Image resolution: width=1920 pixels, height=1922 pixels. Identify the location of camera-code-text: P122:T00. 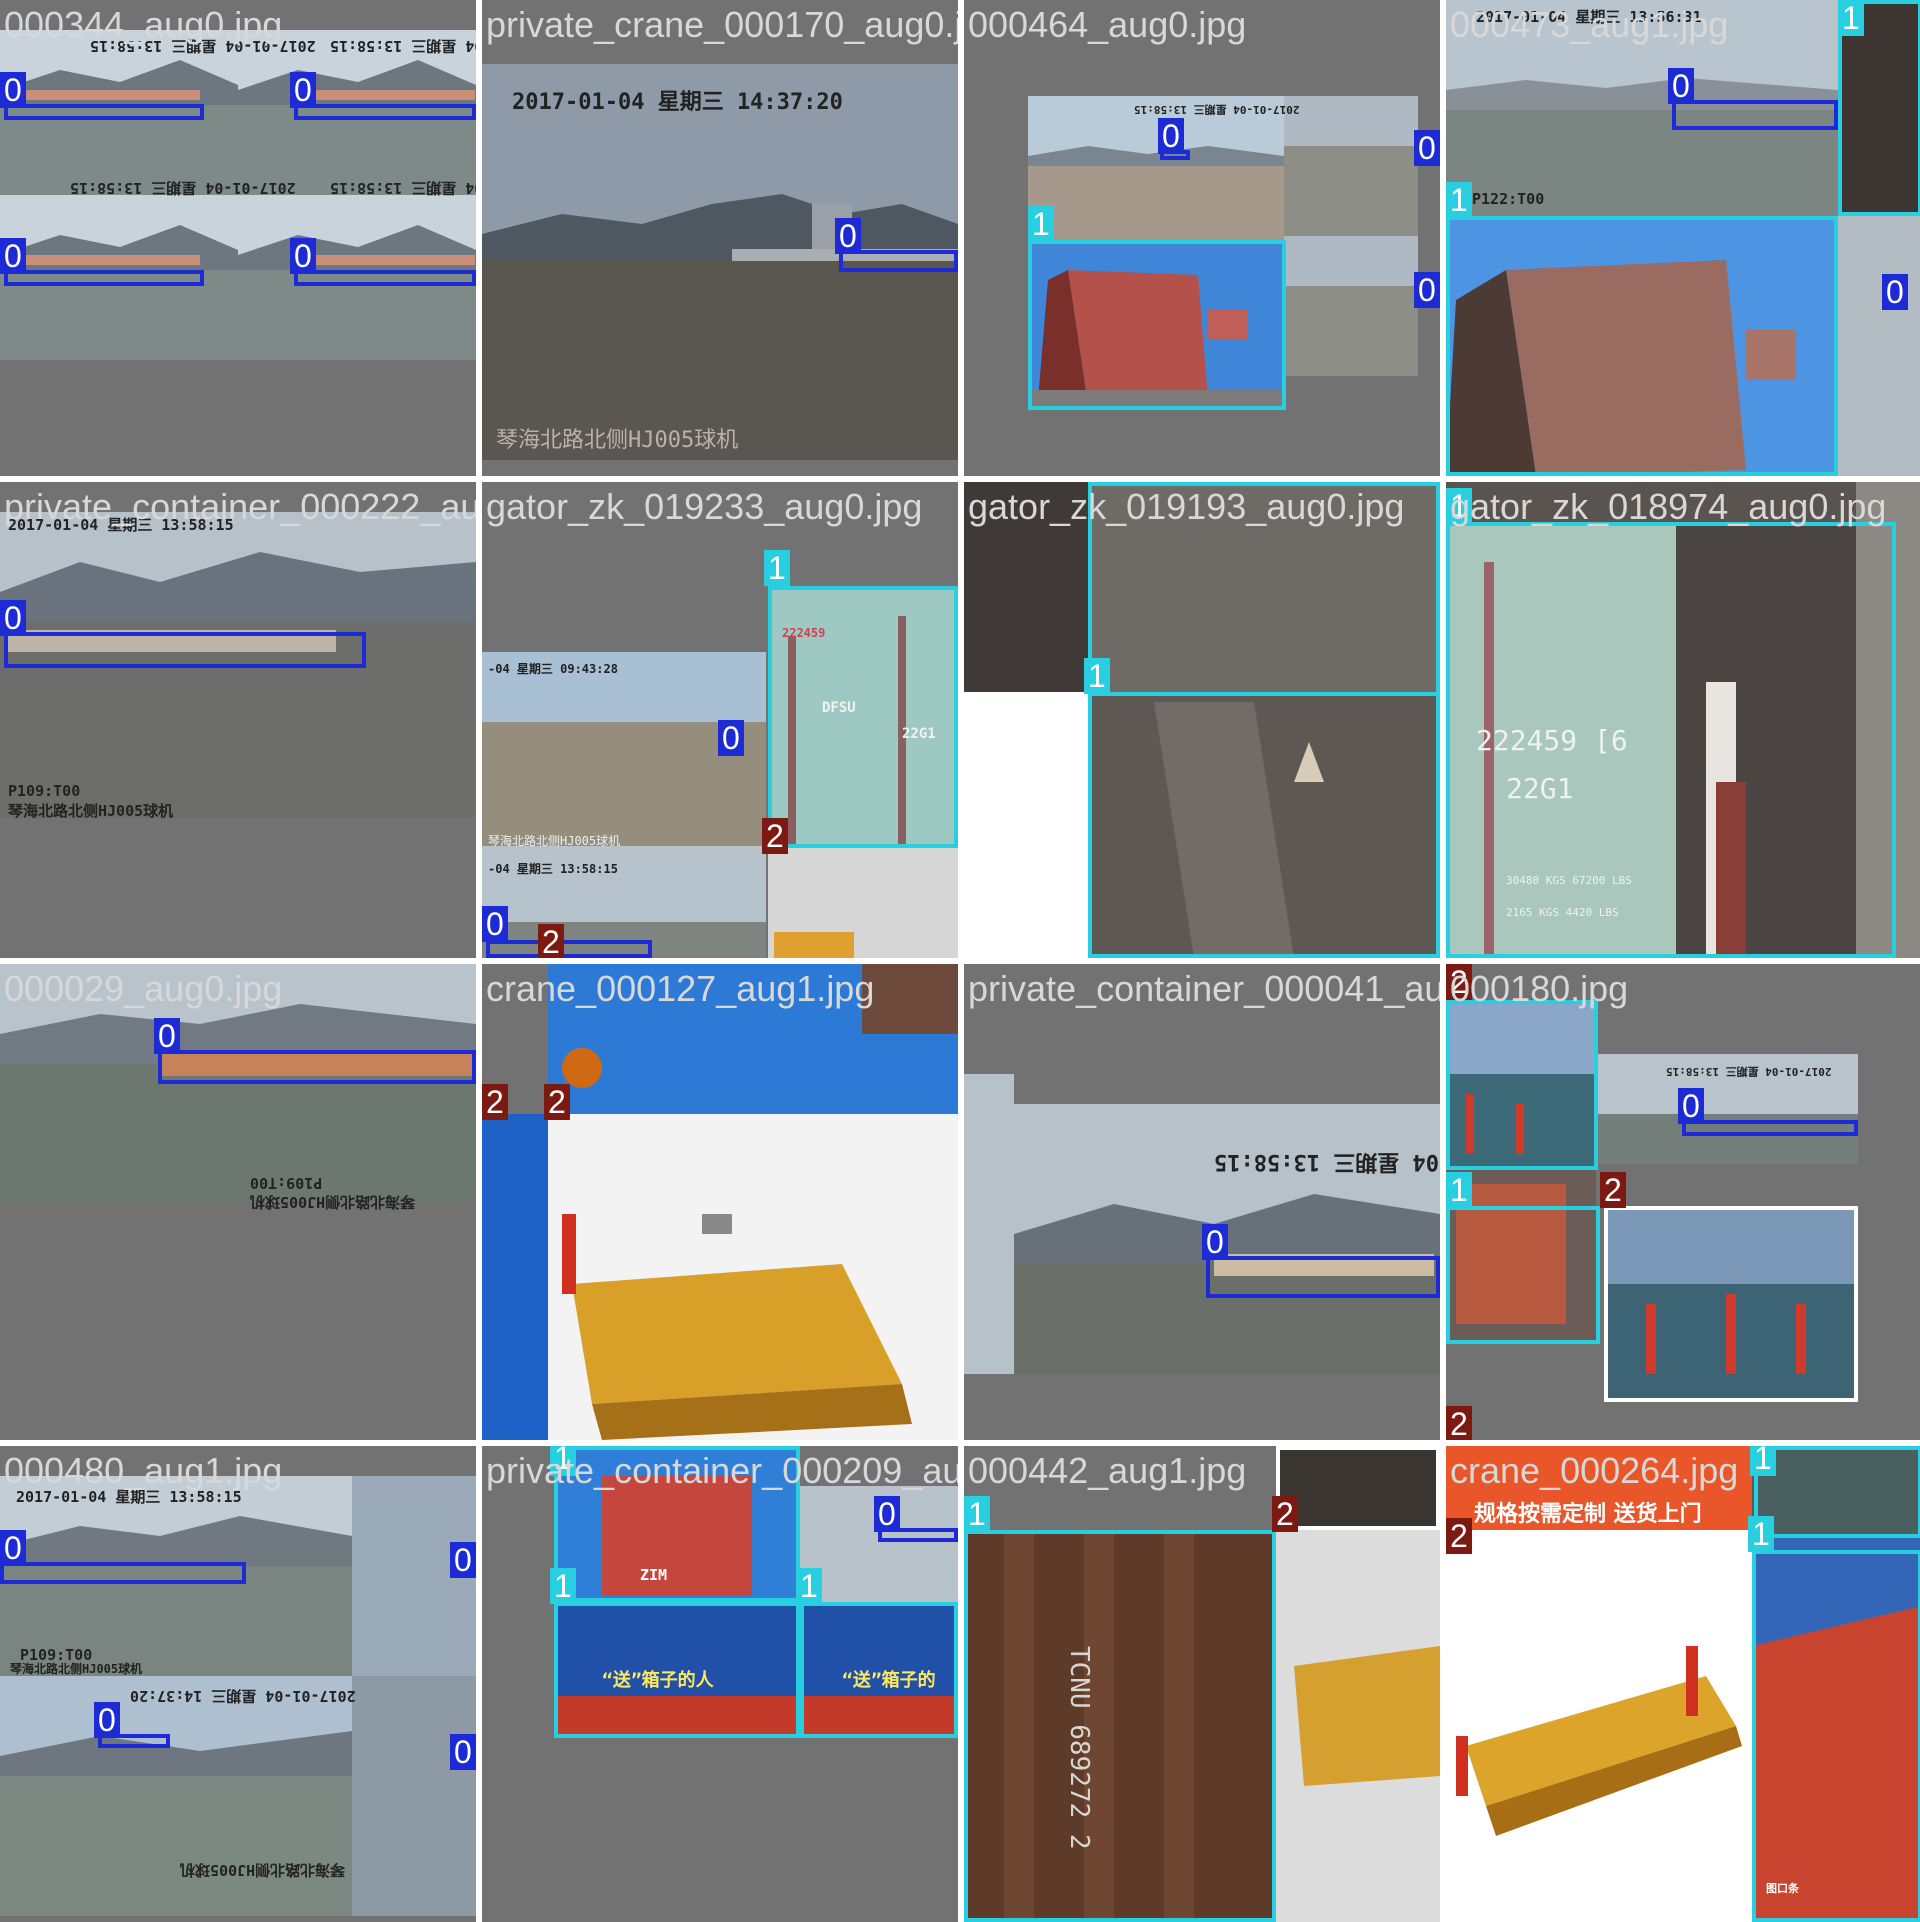
(1508, 199).